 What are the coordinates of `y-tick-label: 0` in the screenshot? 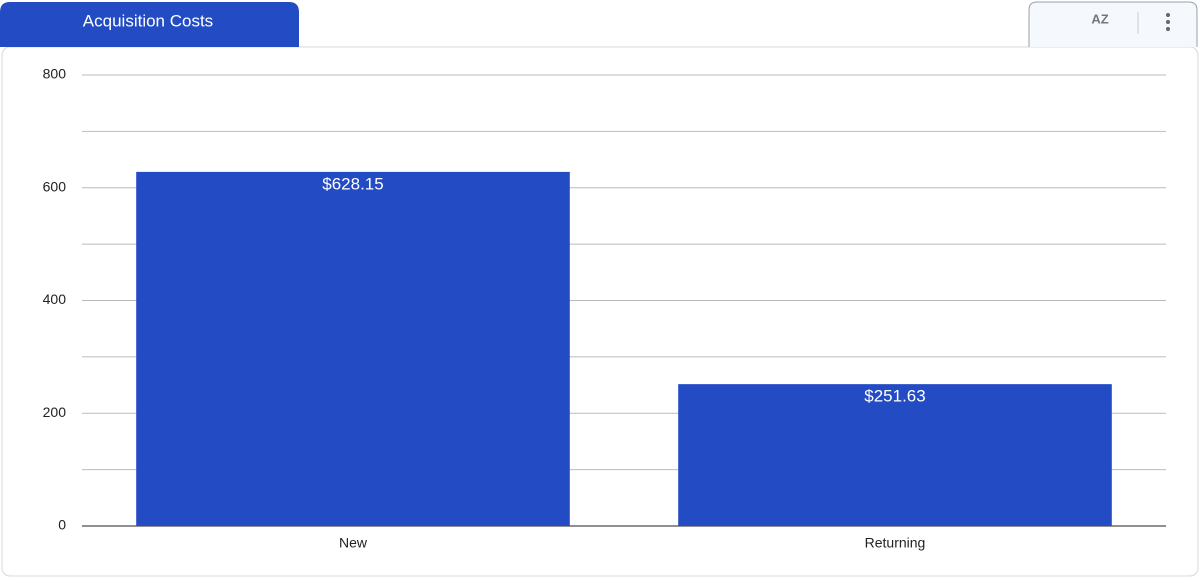 It's located at (62, 525).